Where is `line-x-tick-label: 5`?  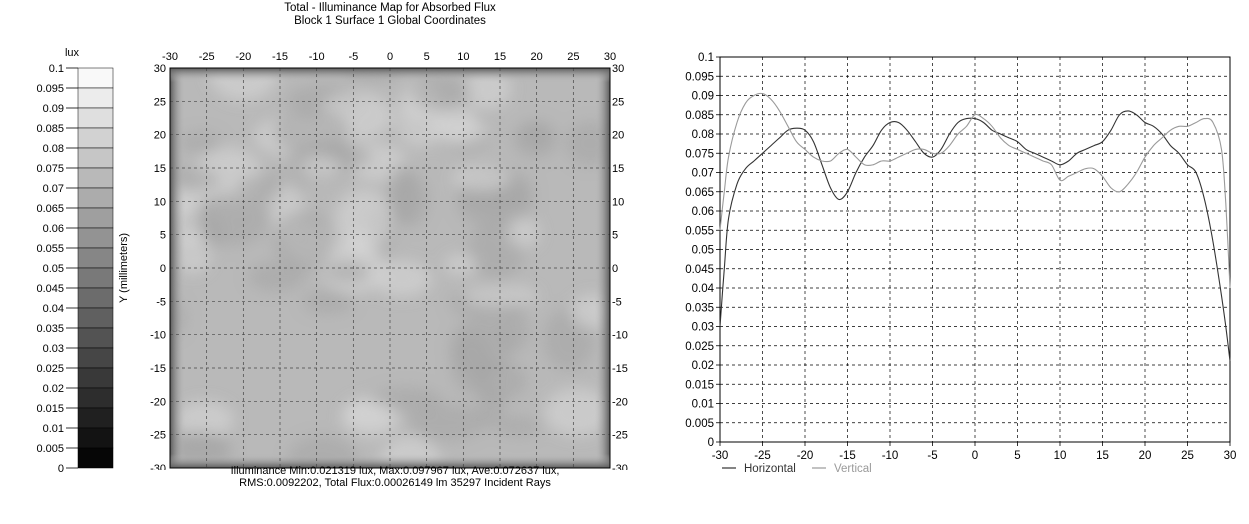 line-x-tick-label: 5 is located at coordinates (1017, 456).